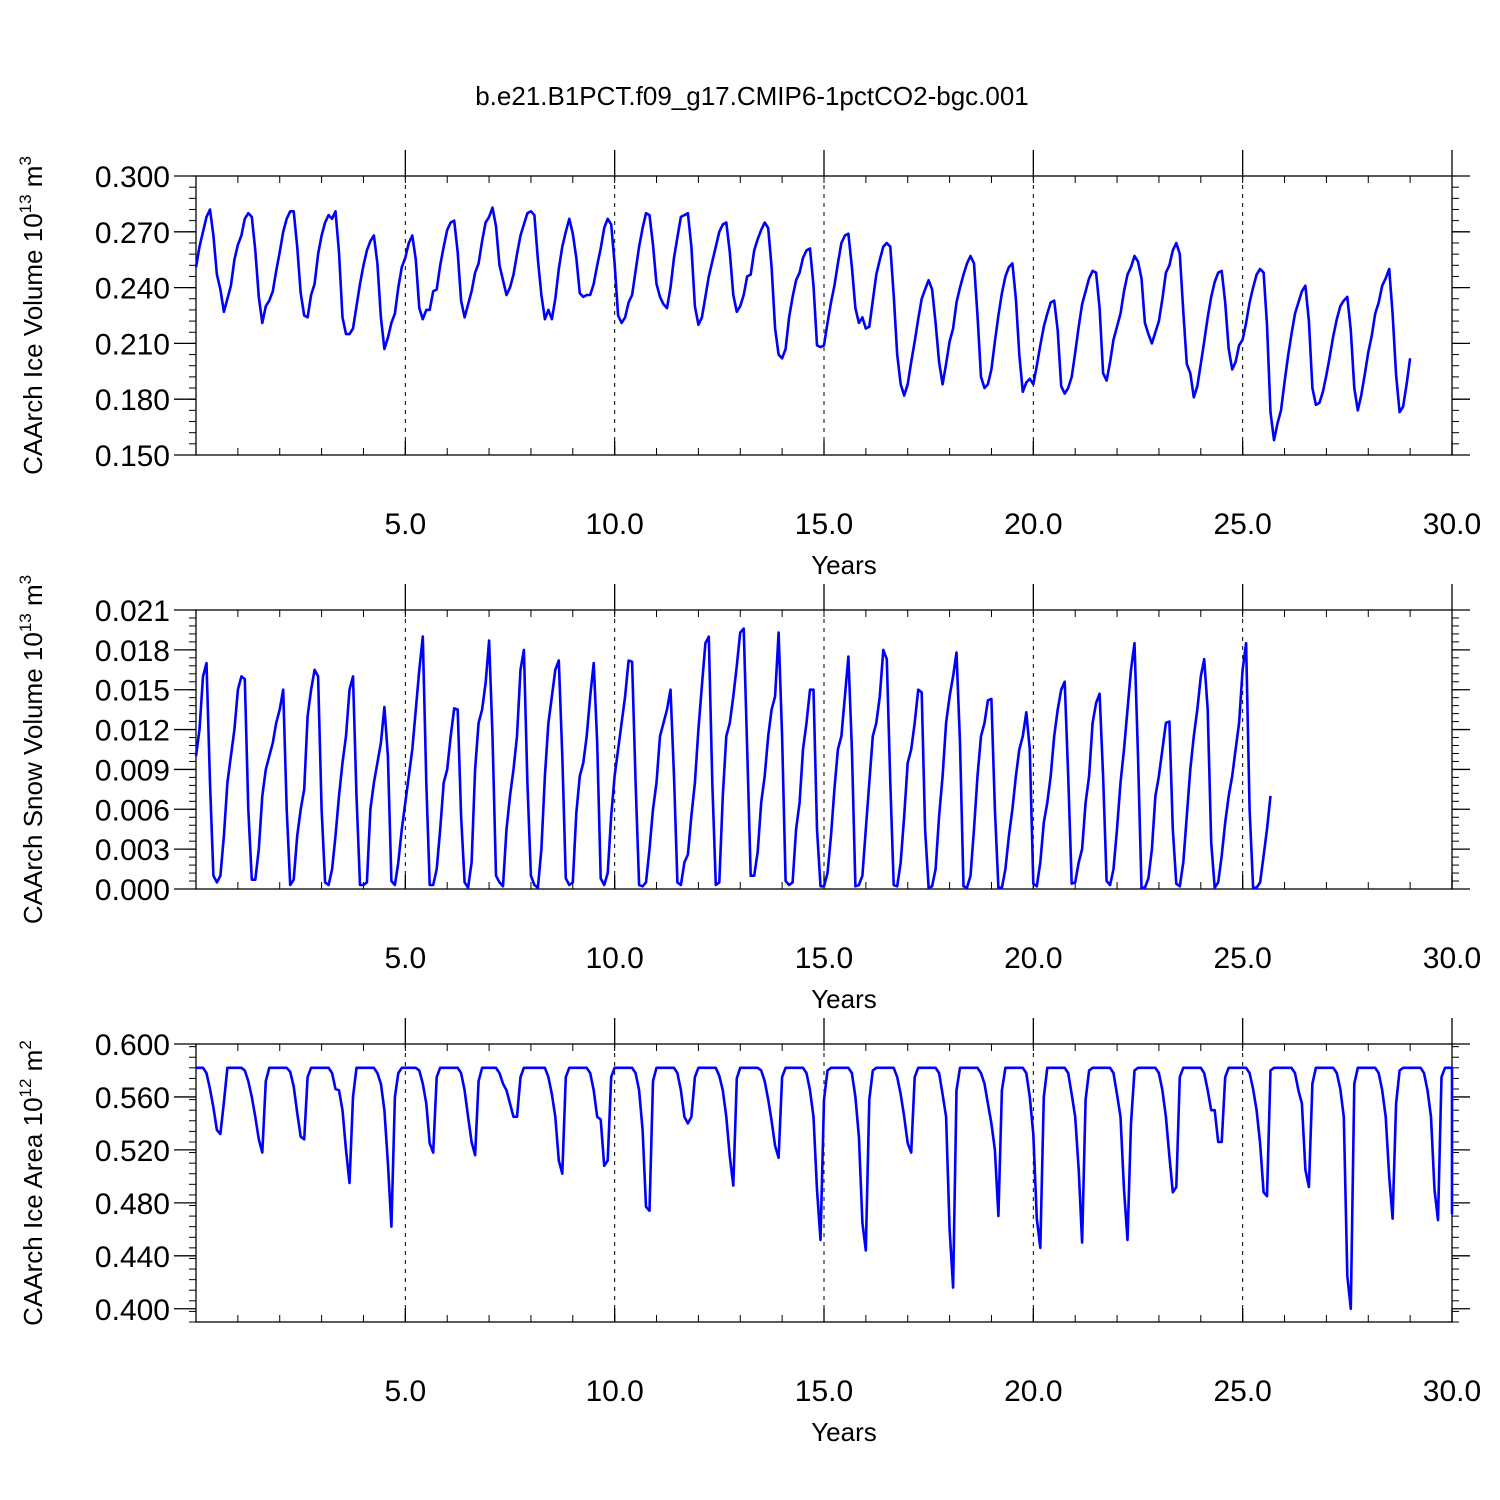 This screenshot has height=1500, width=1500. I want to click on y-tick-label: 0.003, so click(132, 850).